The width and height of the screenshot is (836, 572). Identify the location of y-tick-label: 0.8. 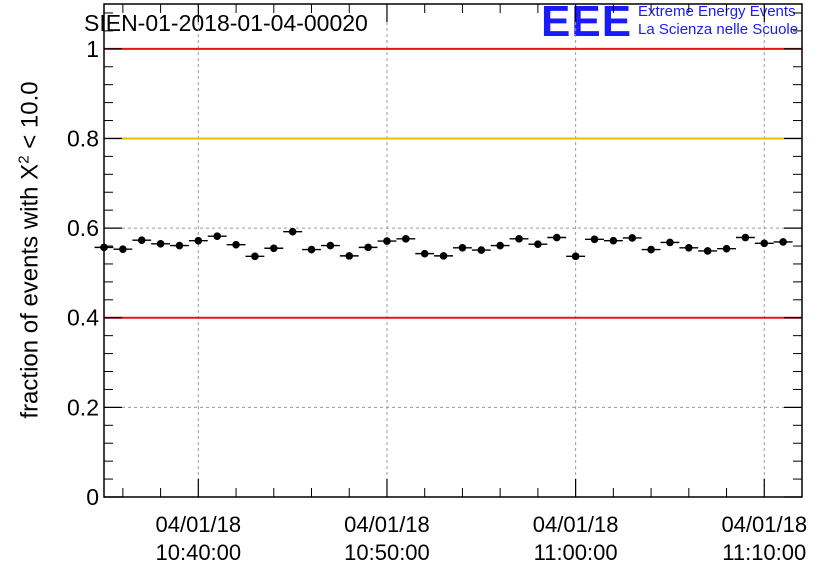
(83, 138).